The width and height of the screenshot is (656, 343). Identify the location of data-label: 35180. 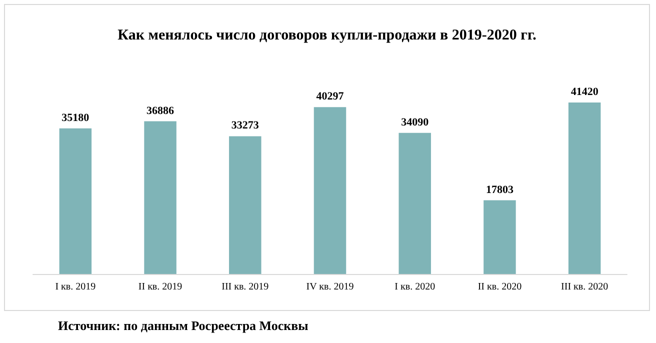
(76, 118).